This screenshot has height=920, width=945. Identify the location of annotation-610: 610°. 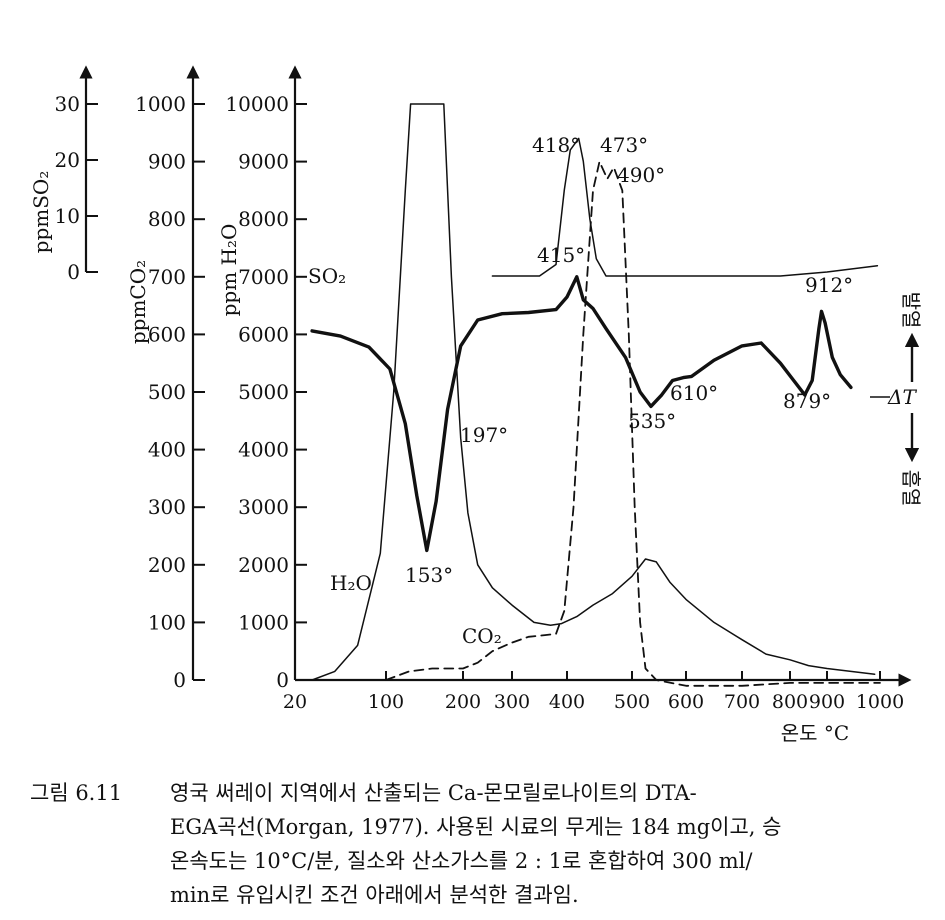
(694, 393).